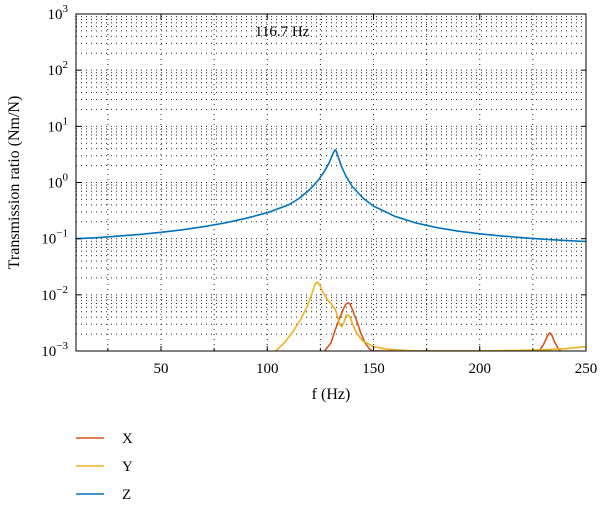  Describe the element at coordinates (480, 369) in the screenshot. I see `x-tick-label: 200` at that location.